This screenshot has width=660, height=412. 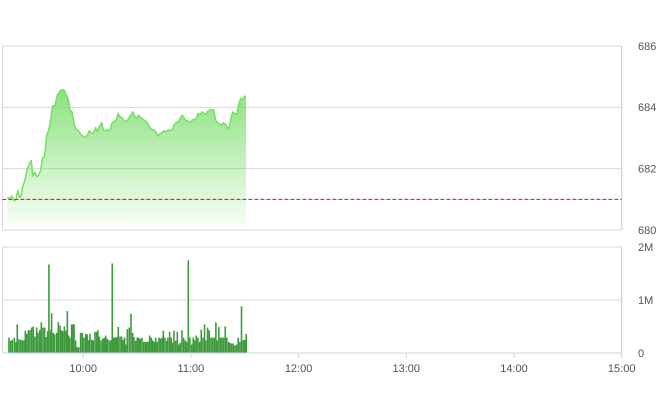 I want to click on x-tick-label: 11:00, so click(x=191, y=369).